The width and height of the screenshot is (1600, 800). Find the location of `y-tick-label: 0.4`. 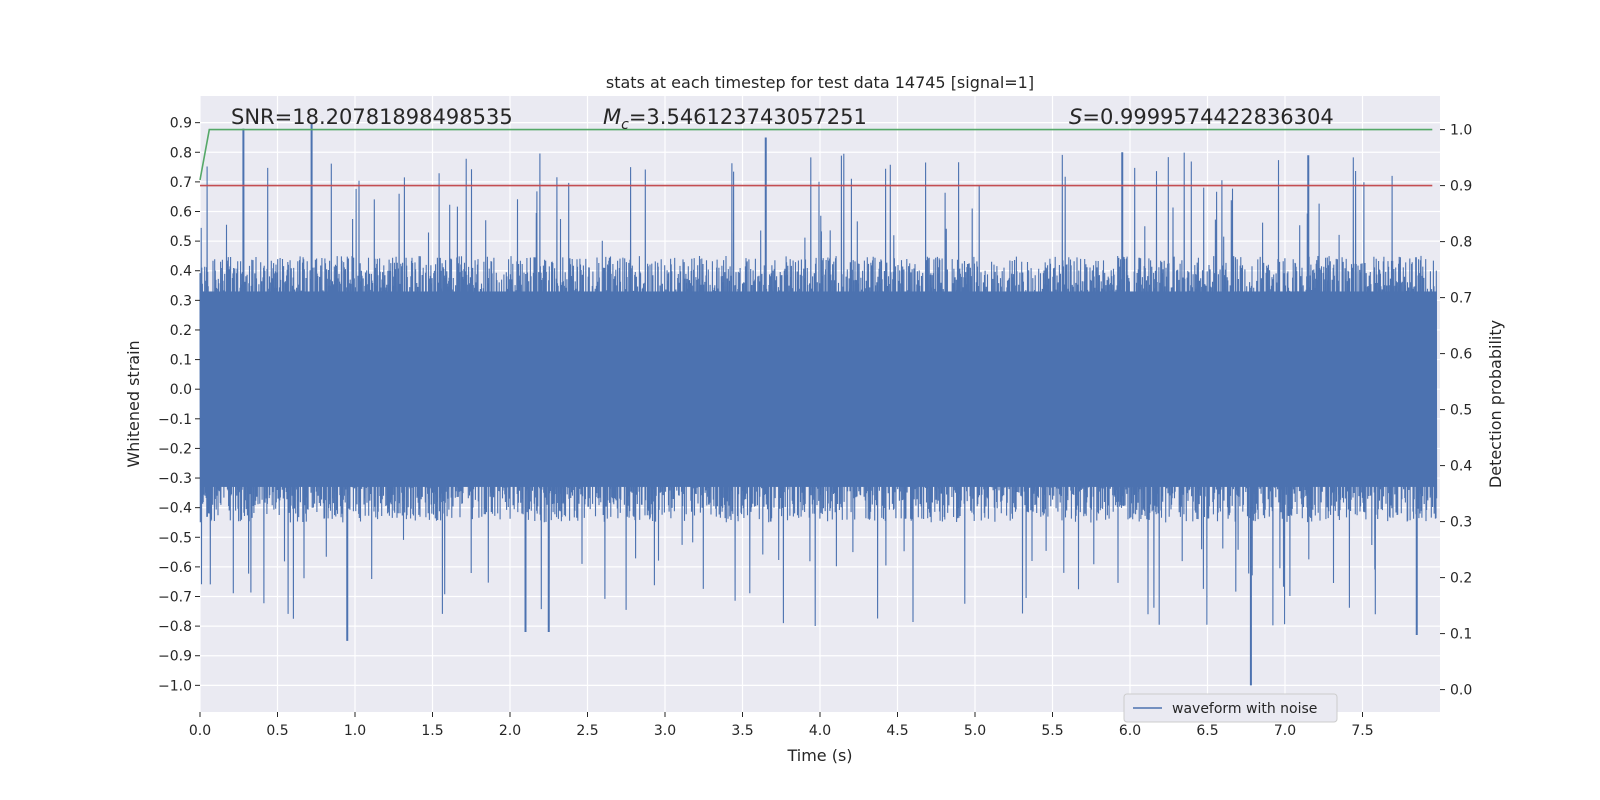

y-tick-label: 0.4 is located at coordinates (181, 272).